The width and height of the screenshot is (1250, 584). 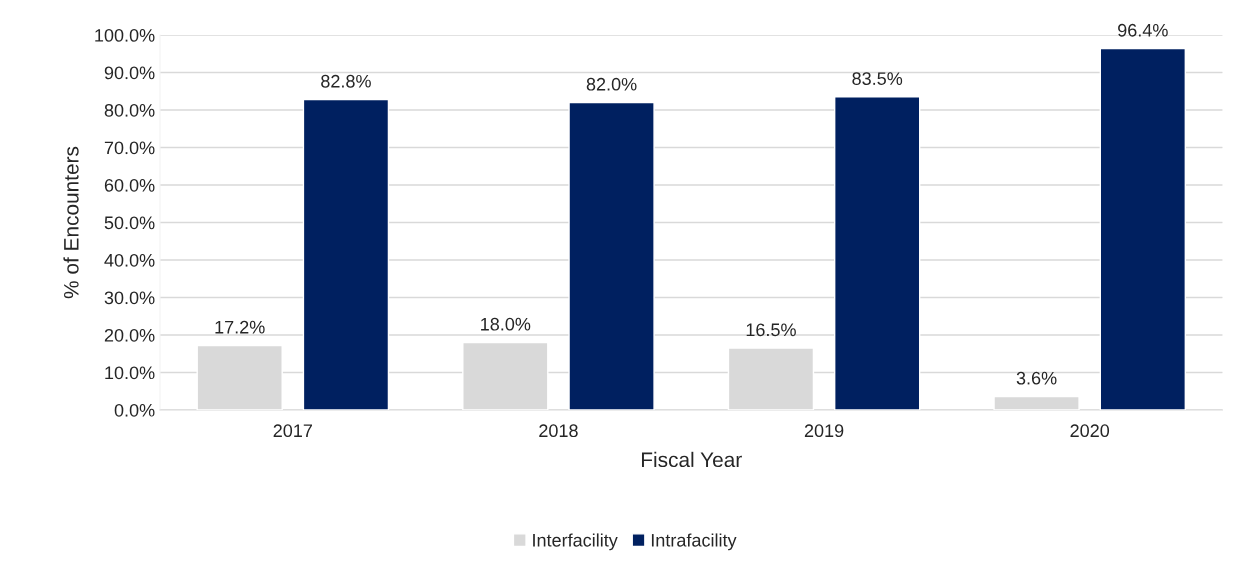 What do you see at coordinates (129, 73) in the screenshot?
I see `y-tick-label: 90.0%` at bounding box center [129, 73].